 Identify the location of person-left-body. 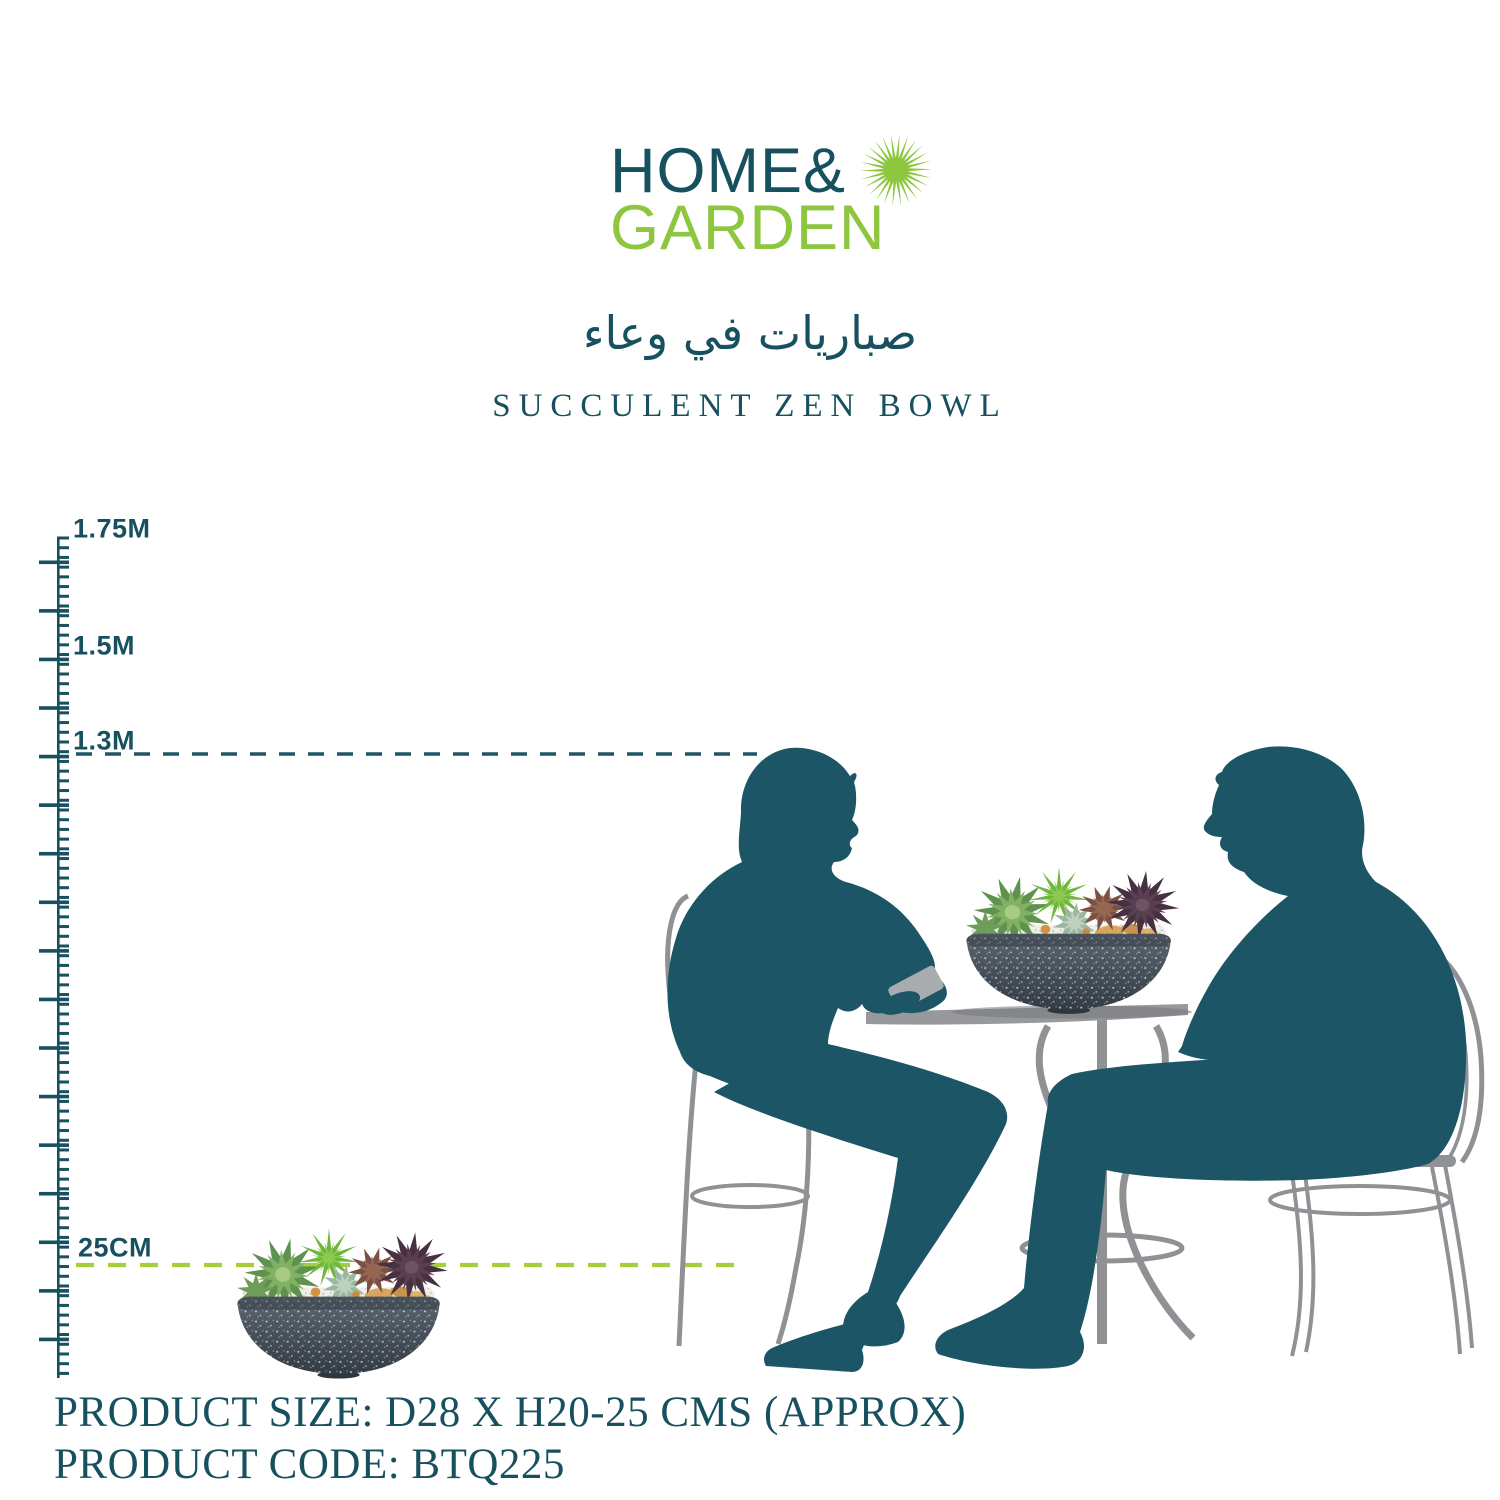
(837, 1059).